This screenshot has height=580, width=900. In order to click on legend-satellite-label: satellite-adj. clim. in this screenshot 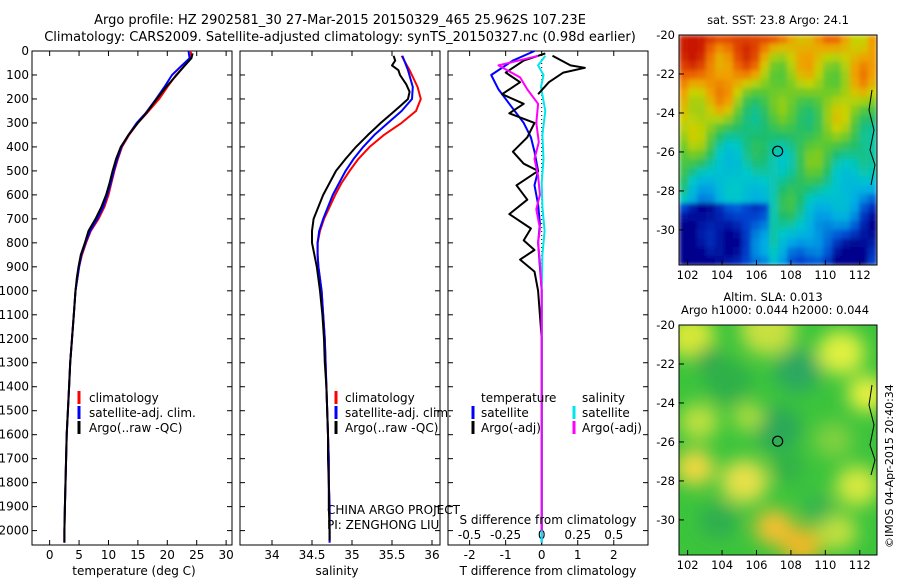, I will do `click(398, 413)`.